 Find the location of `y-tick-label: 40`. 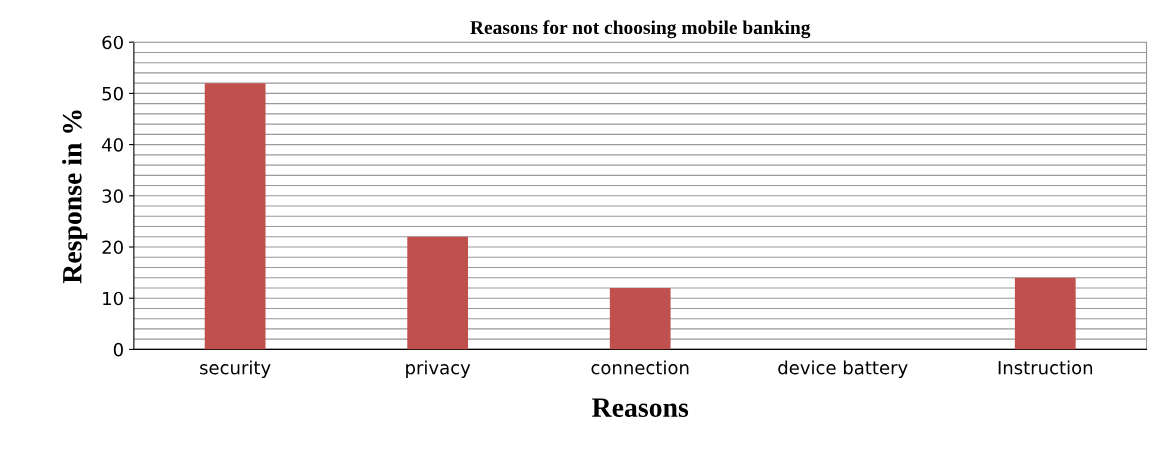

y-tick-label: 40 is located at coordinates (112, 145).